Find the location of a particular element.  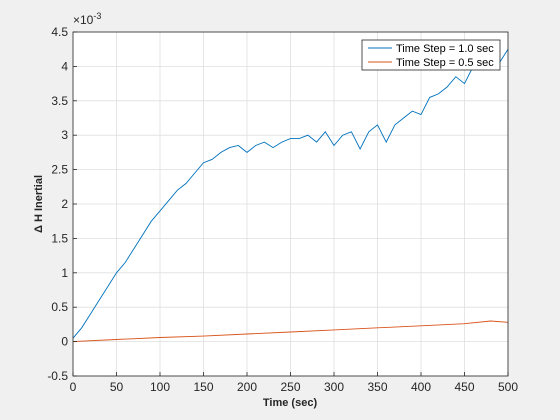

y-tick-label: 3 is located at coordinates (64, 135).